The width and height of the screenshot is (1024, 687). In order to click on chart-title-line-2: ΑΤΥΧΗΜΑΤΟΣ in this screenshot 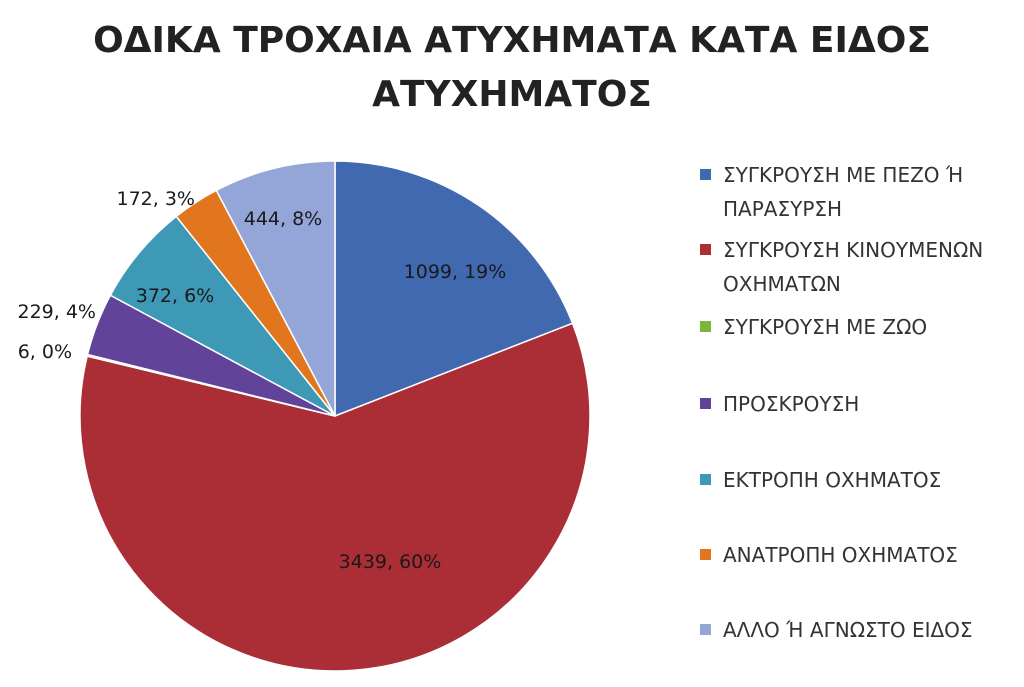, I will do `click(512, 94)`.